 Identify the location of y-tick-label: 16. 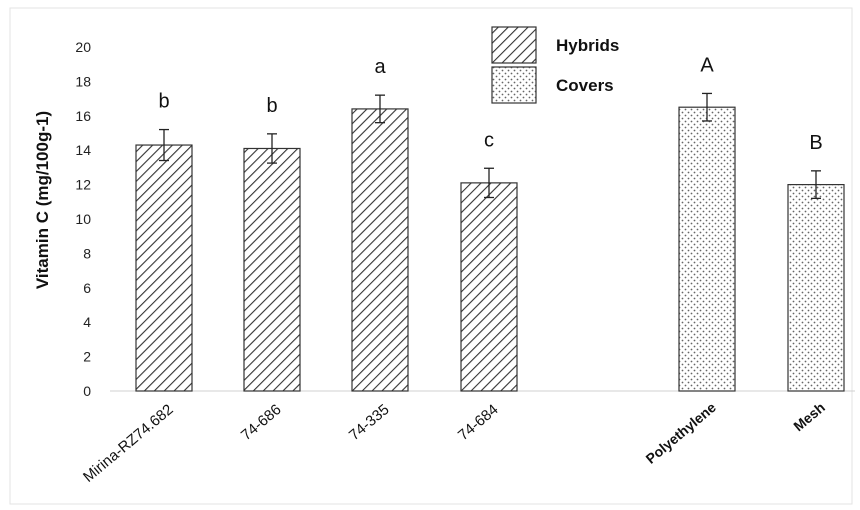
(83, 116).